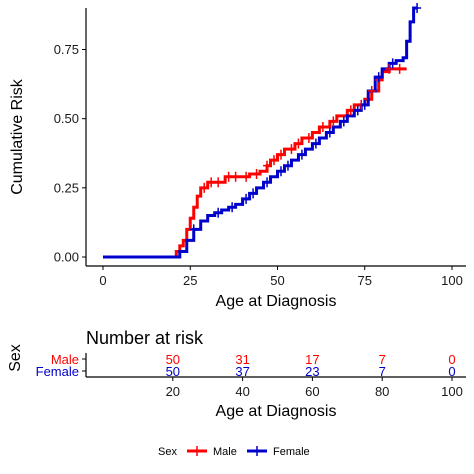 This screenshot has width=474, height=474. I want to click on risk-table-x-ticks: 20 40 60 80 100, so click(314, 388).